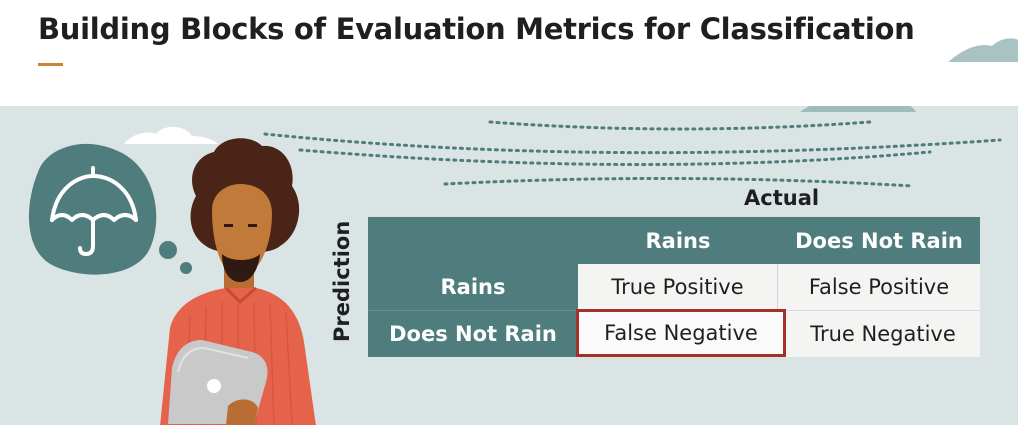  What do you see at coordinates (94, 211) in the screenshot?
I see `umbrella-icon` at bounding box center [94, 211].